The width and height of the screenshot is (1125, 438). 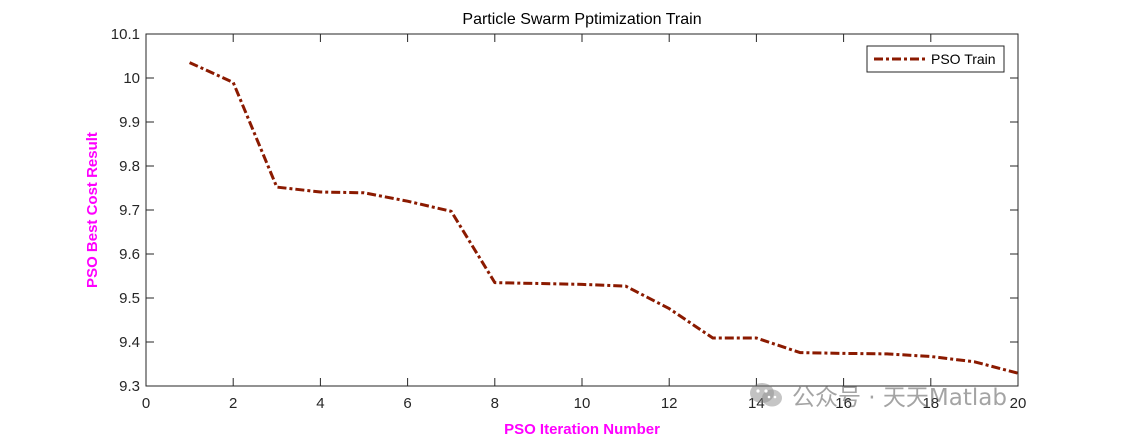 What do you see at coordinates (129, 298) in the screenshot?
I see `y-tick-label: 9.5` at bounding box center [129, 298].